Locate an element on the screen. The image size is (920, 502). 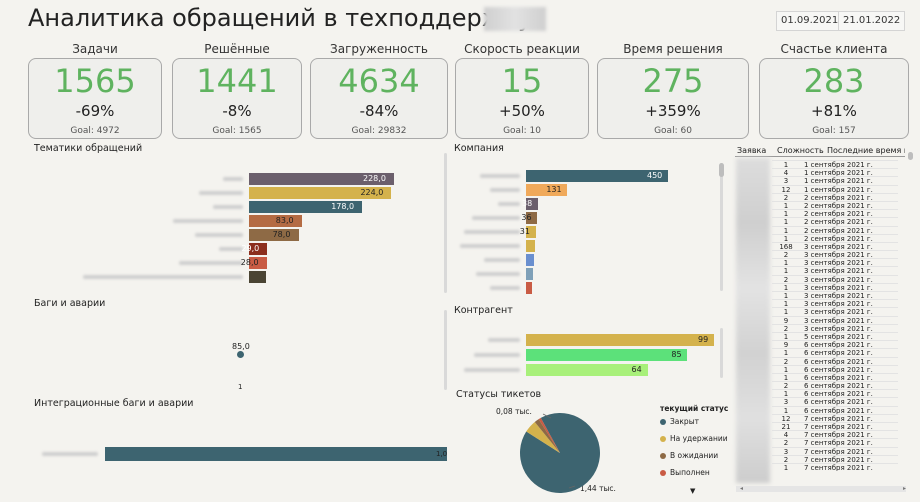
bugs-data-point is located at coordinates (240, 354).